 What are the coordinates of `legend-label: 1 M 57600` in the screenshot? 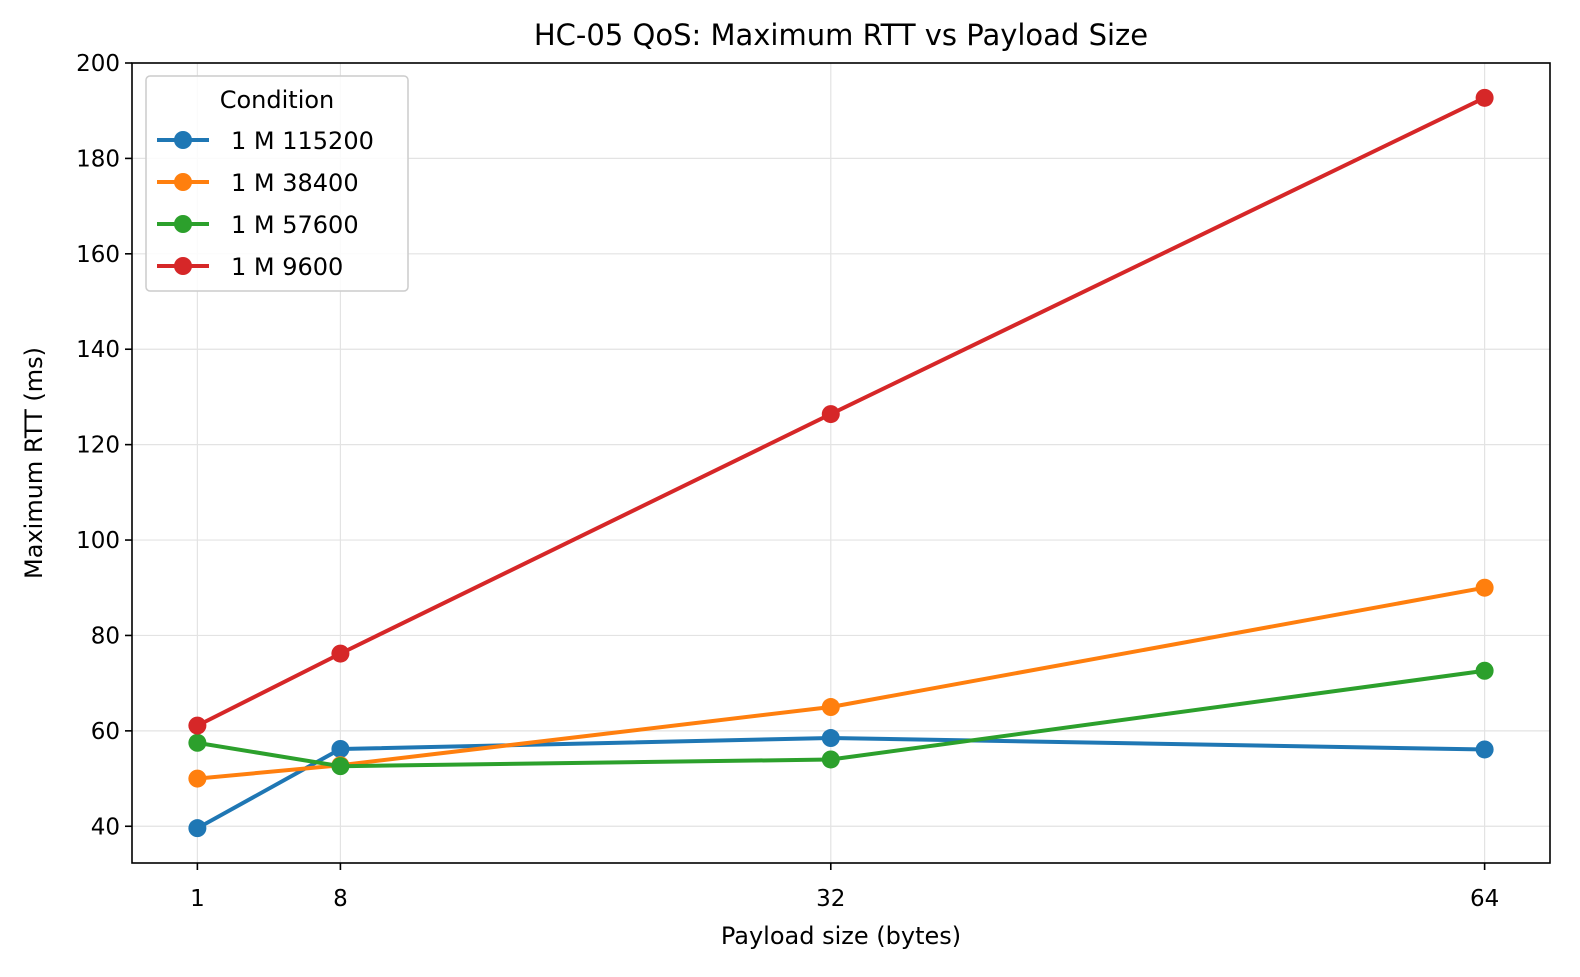 It's located at (295, 225).